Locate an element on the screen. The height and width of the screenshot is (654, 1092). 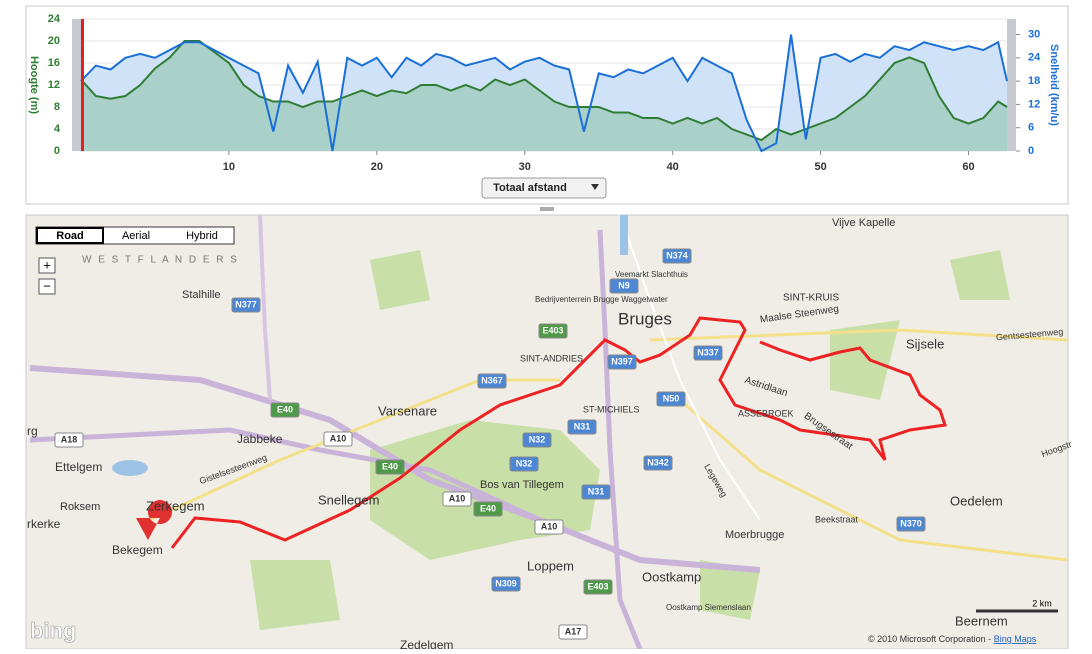
place-label: Loppem is located at coordinates (550, 565).